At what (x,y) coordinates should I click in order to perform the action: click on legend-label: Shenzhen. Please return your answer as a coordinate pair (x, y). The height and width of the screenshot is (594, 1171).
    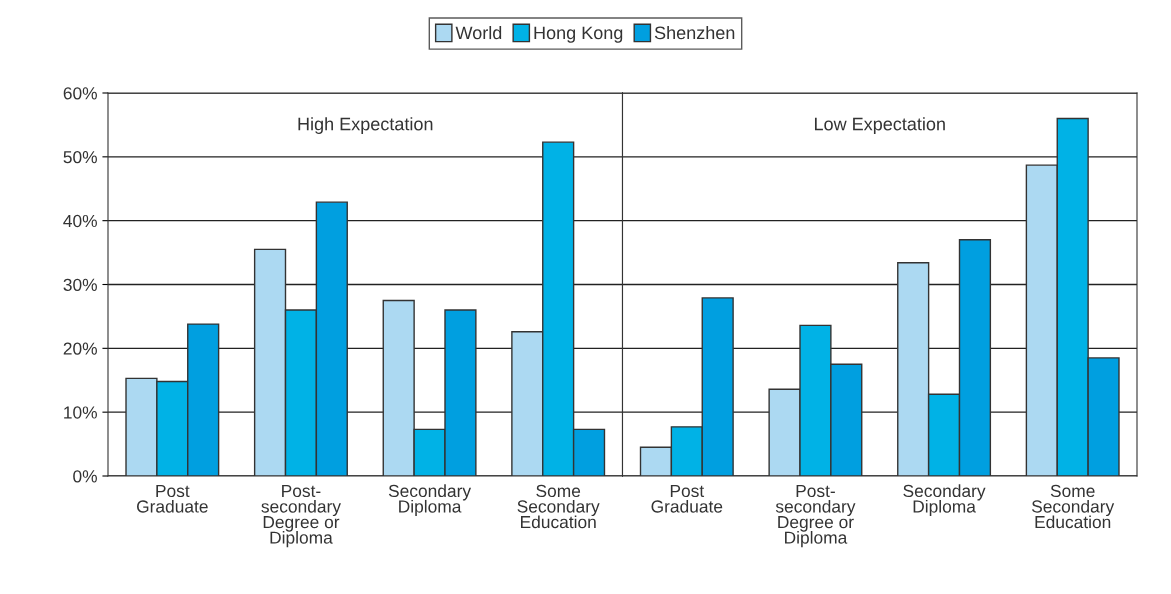
    Looking at the image, I should click on (694, 32).